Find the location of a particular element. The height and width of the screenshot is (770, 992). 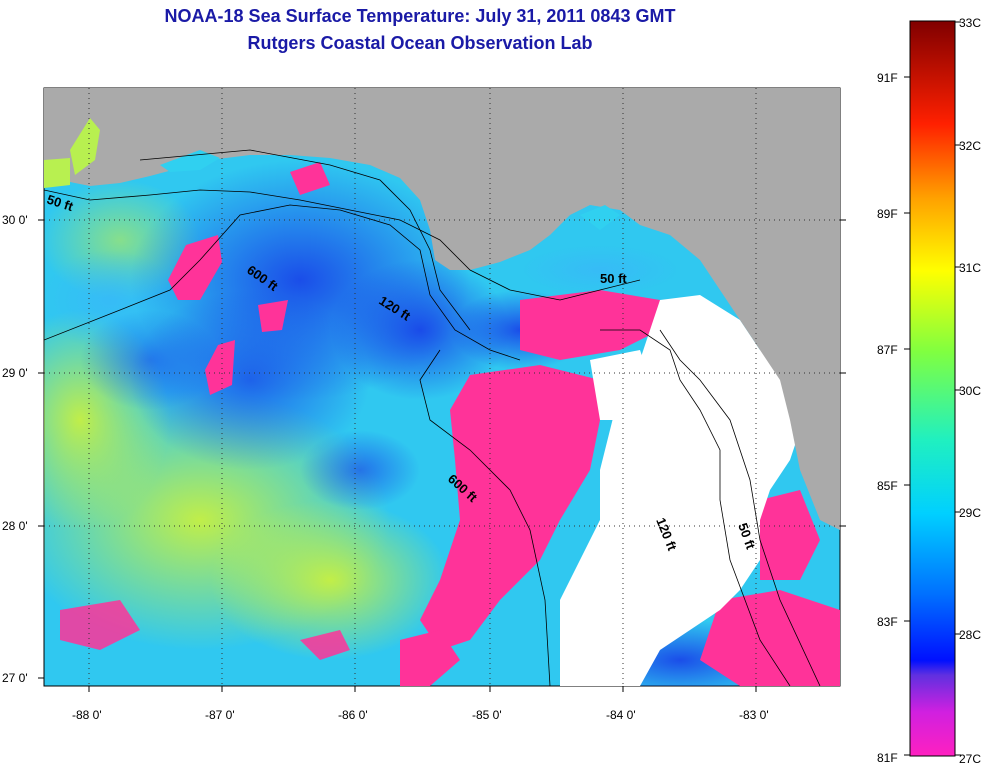

colorbar is located at coordinates (932, 388).